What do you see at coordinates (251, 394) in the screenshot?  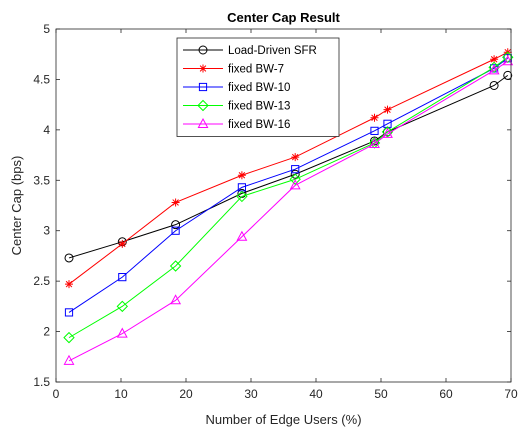 I see `x-tick-label: 30` at bounding box center [251, 394].